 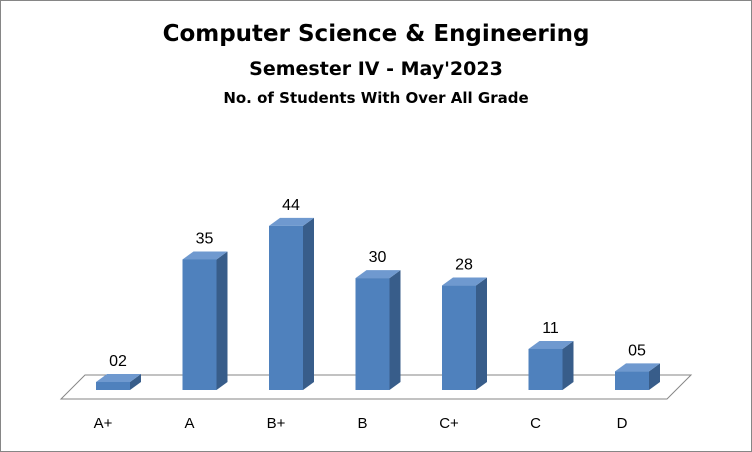 I want to click on category-tick-label: B, so click(x=362, y=423).